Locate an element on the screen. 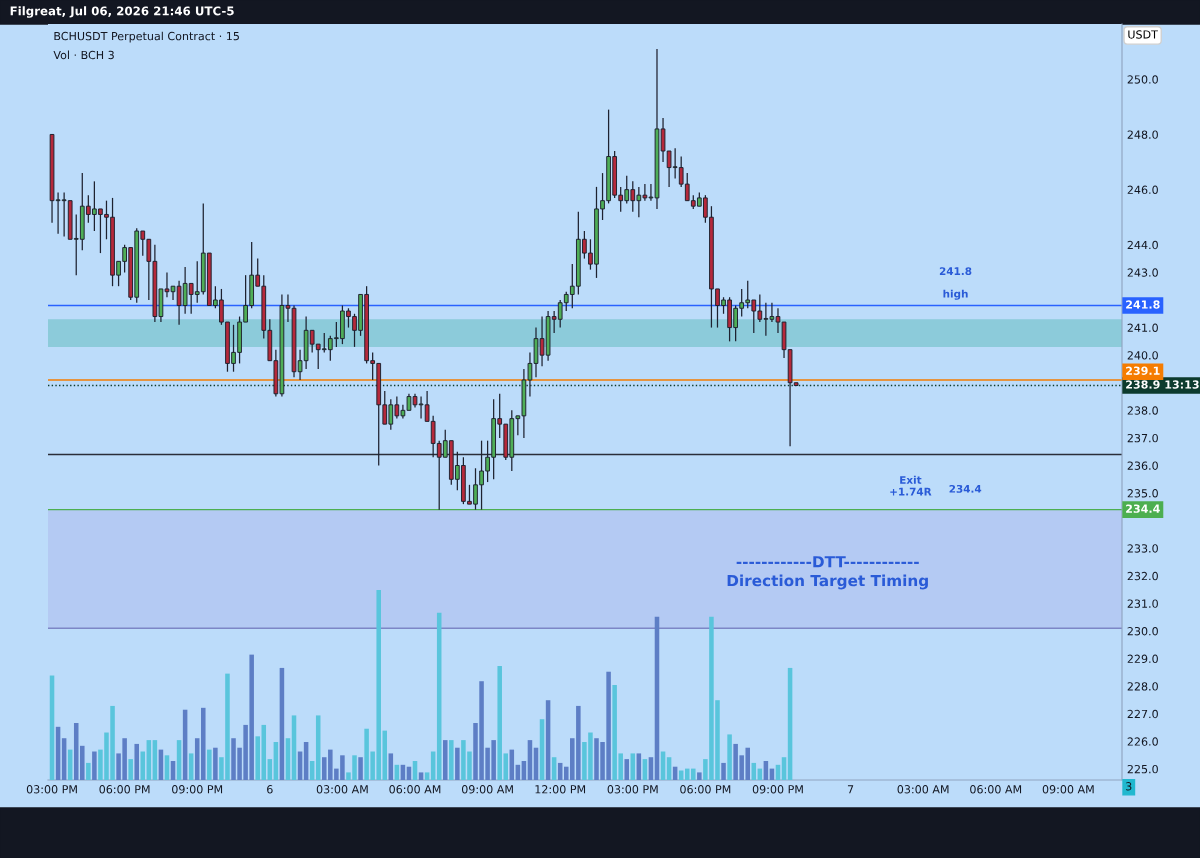 The width and height of the screenshot is (1200, 858). annotation: 241.8 is located at coordinates (955, 271).